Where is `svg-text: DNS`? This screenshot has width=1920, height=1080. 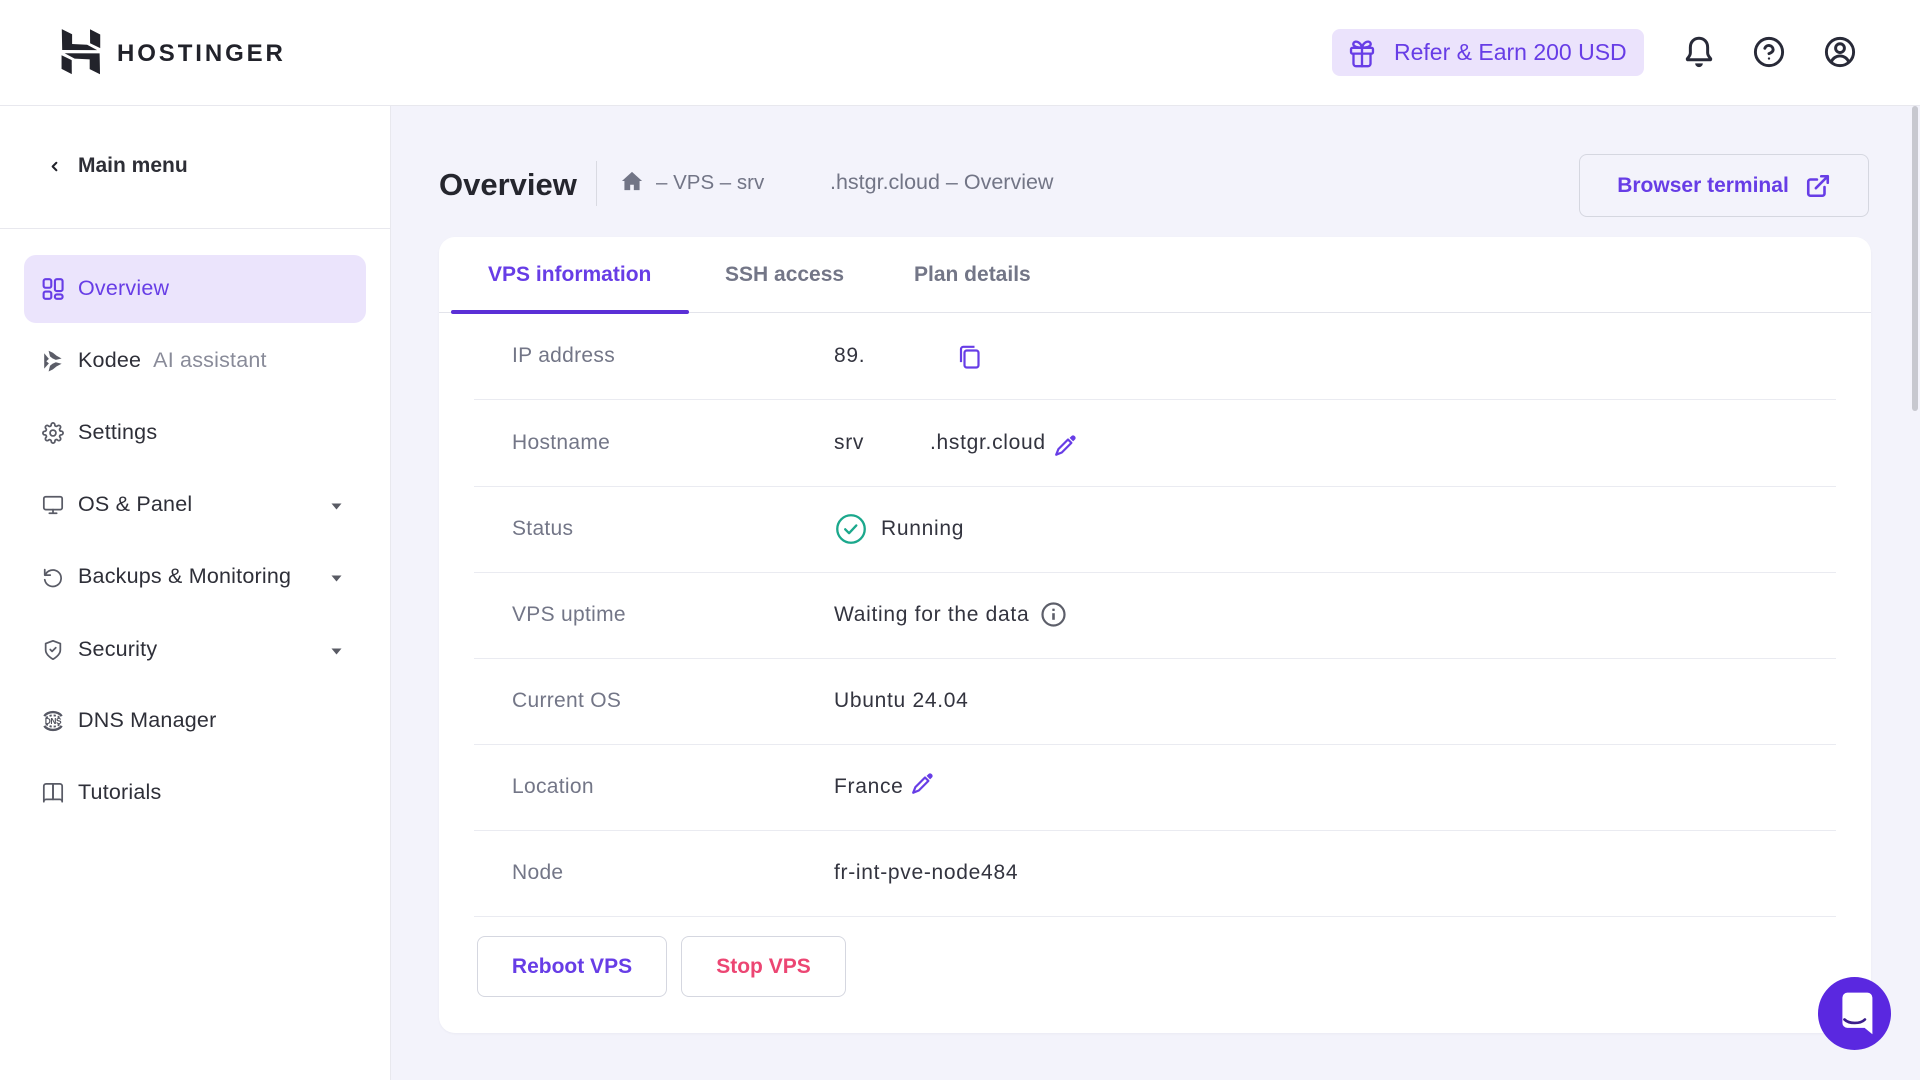 svg-text: DNS is located at coordinates (53, 721).